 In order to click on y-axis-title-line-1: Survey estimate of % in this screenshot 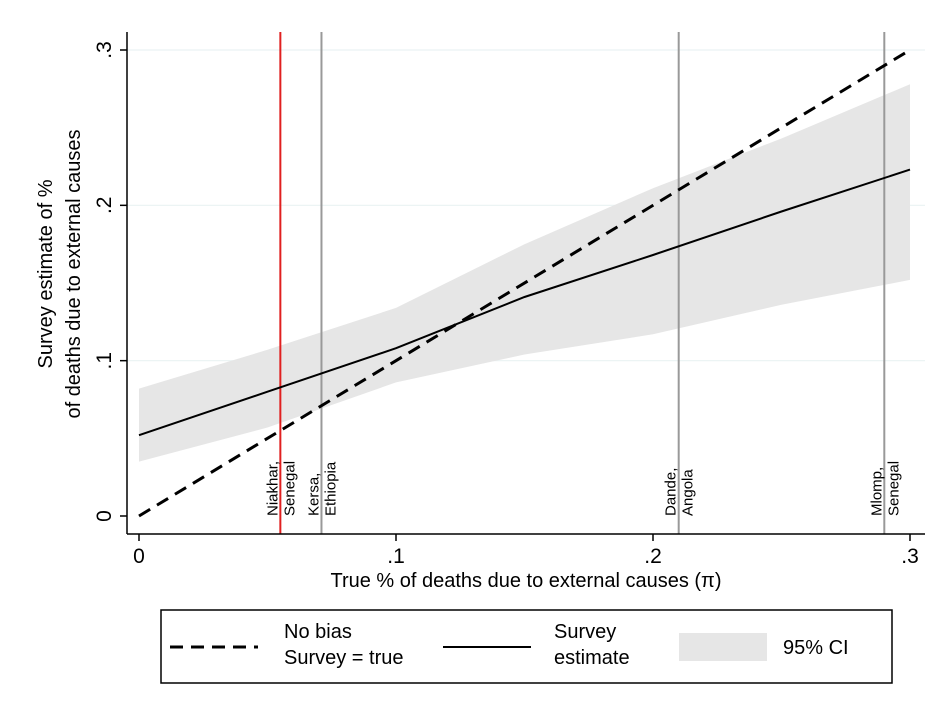, I will do `click(46, 273)`.